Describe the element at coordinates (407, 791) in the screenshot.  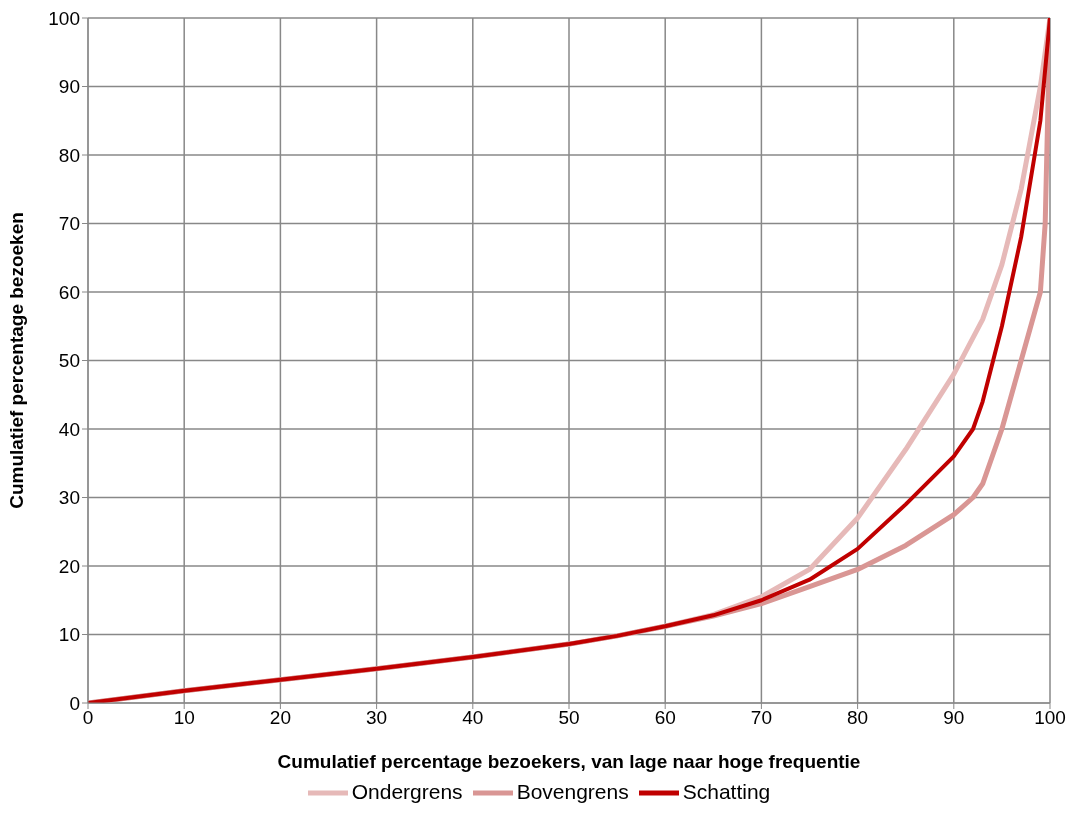
I see `legend-label: Ondergrens` at that location.